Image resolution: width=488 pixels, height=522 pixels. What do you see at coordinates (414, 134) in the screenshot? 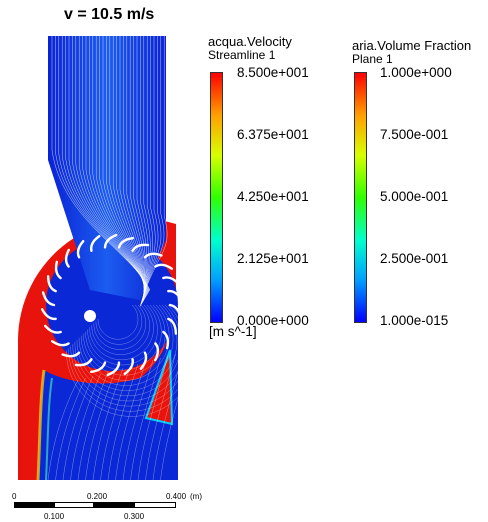
I see `fraction-tick-label: 7.500e-001` at bounding box center [414, 134].